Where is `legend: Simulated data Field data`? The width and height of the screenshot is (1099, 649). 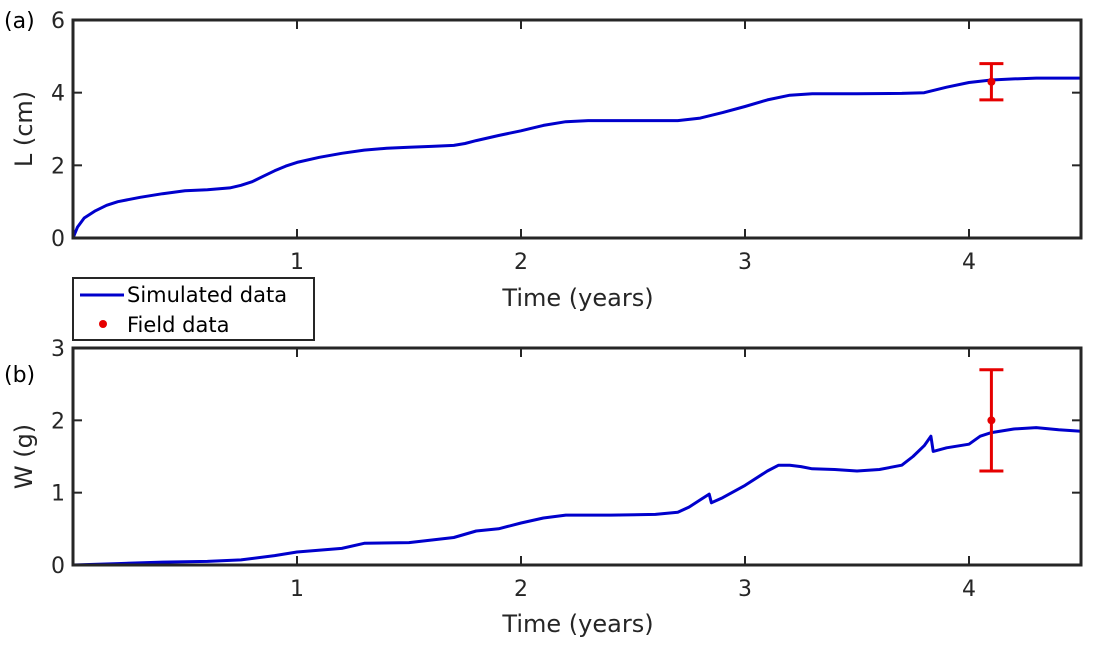
legend: Simulated data Field data is located at coordinates (193, 309).